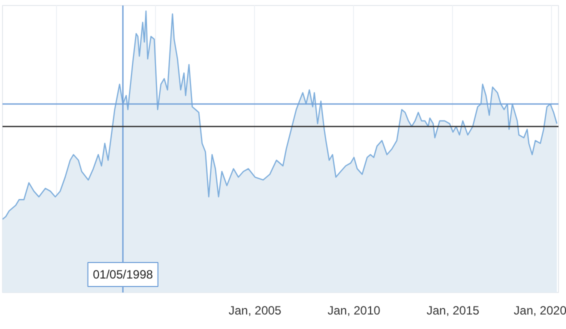 The width and height of the screenshot is (566, 329). I want to click on ref-line-label: 01/05/1998, so click(123, 275).